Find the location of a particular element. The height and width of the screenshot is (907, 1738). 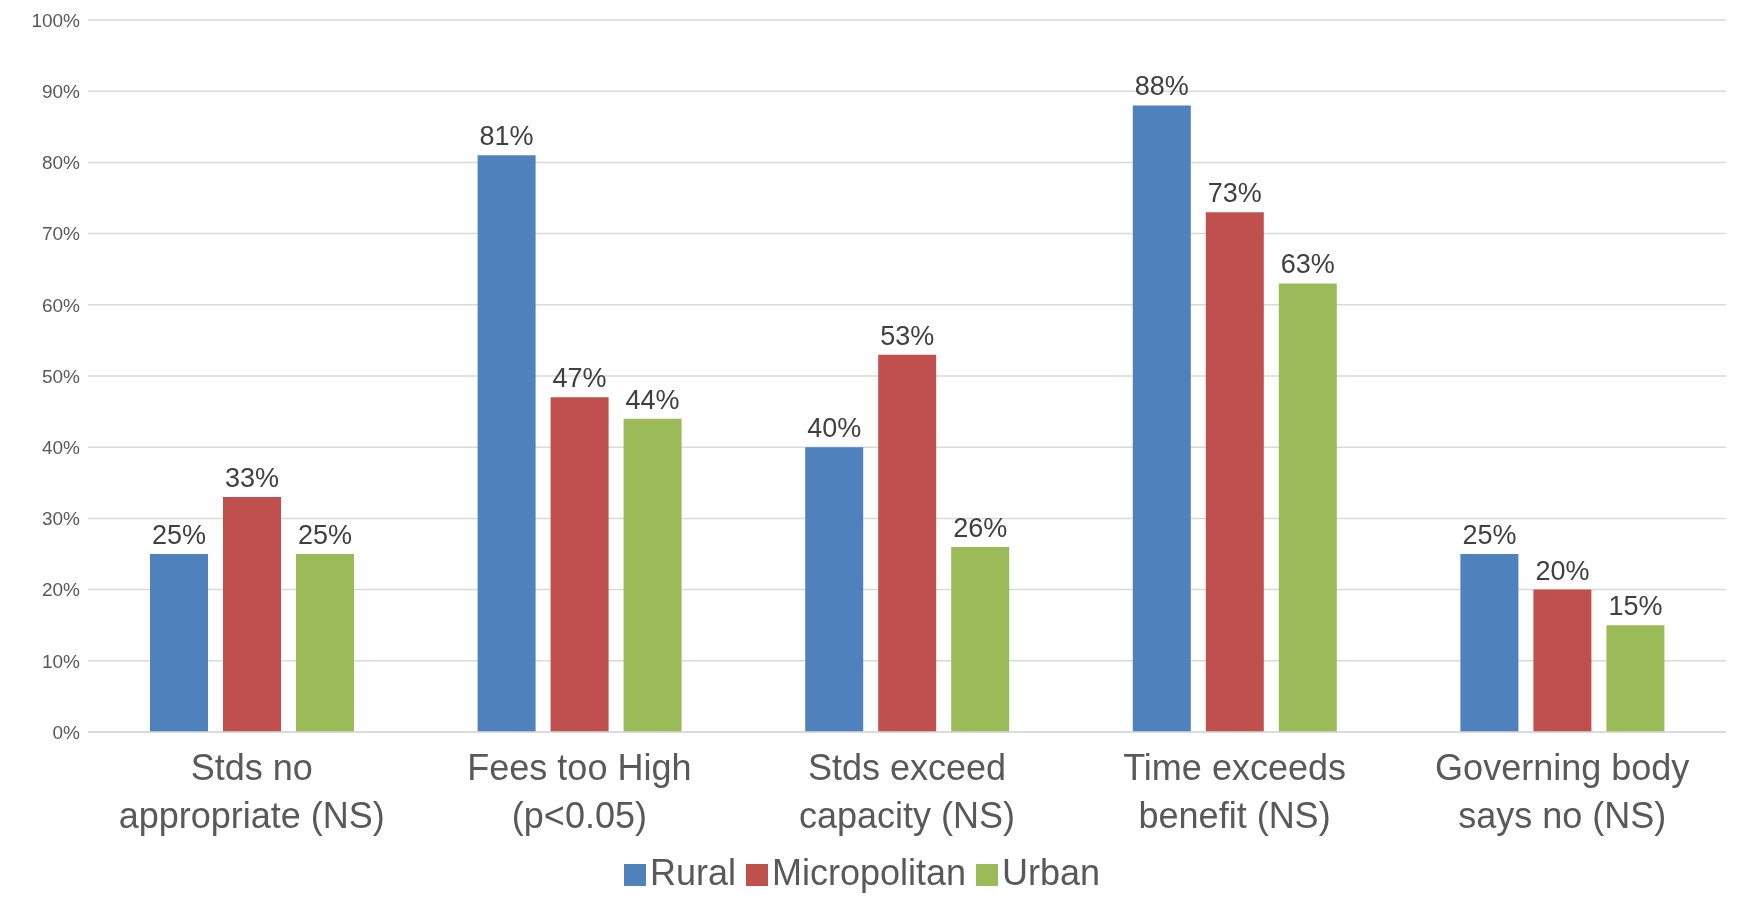

x-tick-label: Stds exceed capacity (NS) is located at coordinates (907, 791).